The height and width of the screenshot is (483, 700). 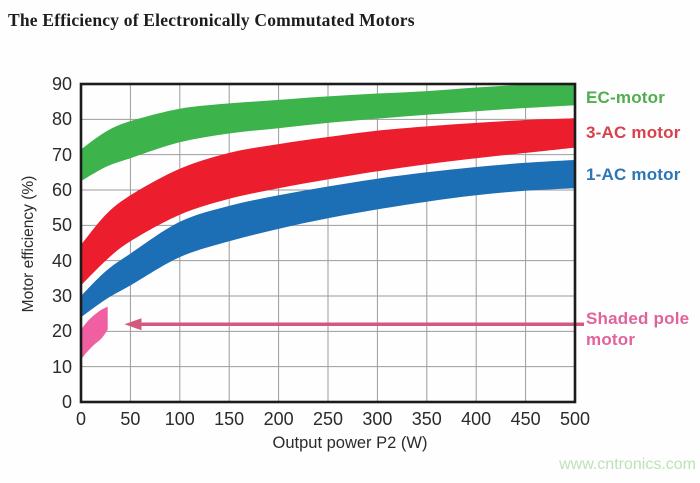 What do you see at coordinates (328, 419) in the screenshot?
I see `x-tick-label-250: 250` at bounding box center [328, 419].